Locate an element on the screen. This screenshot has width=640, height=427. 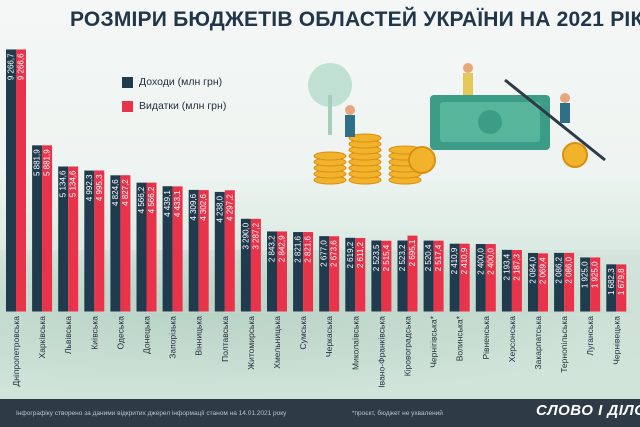
category-label: Закарпатська is located at coordinates (538, 343).